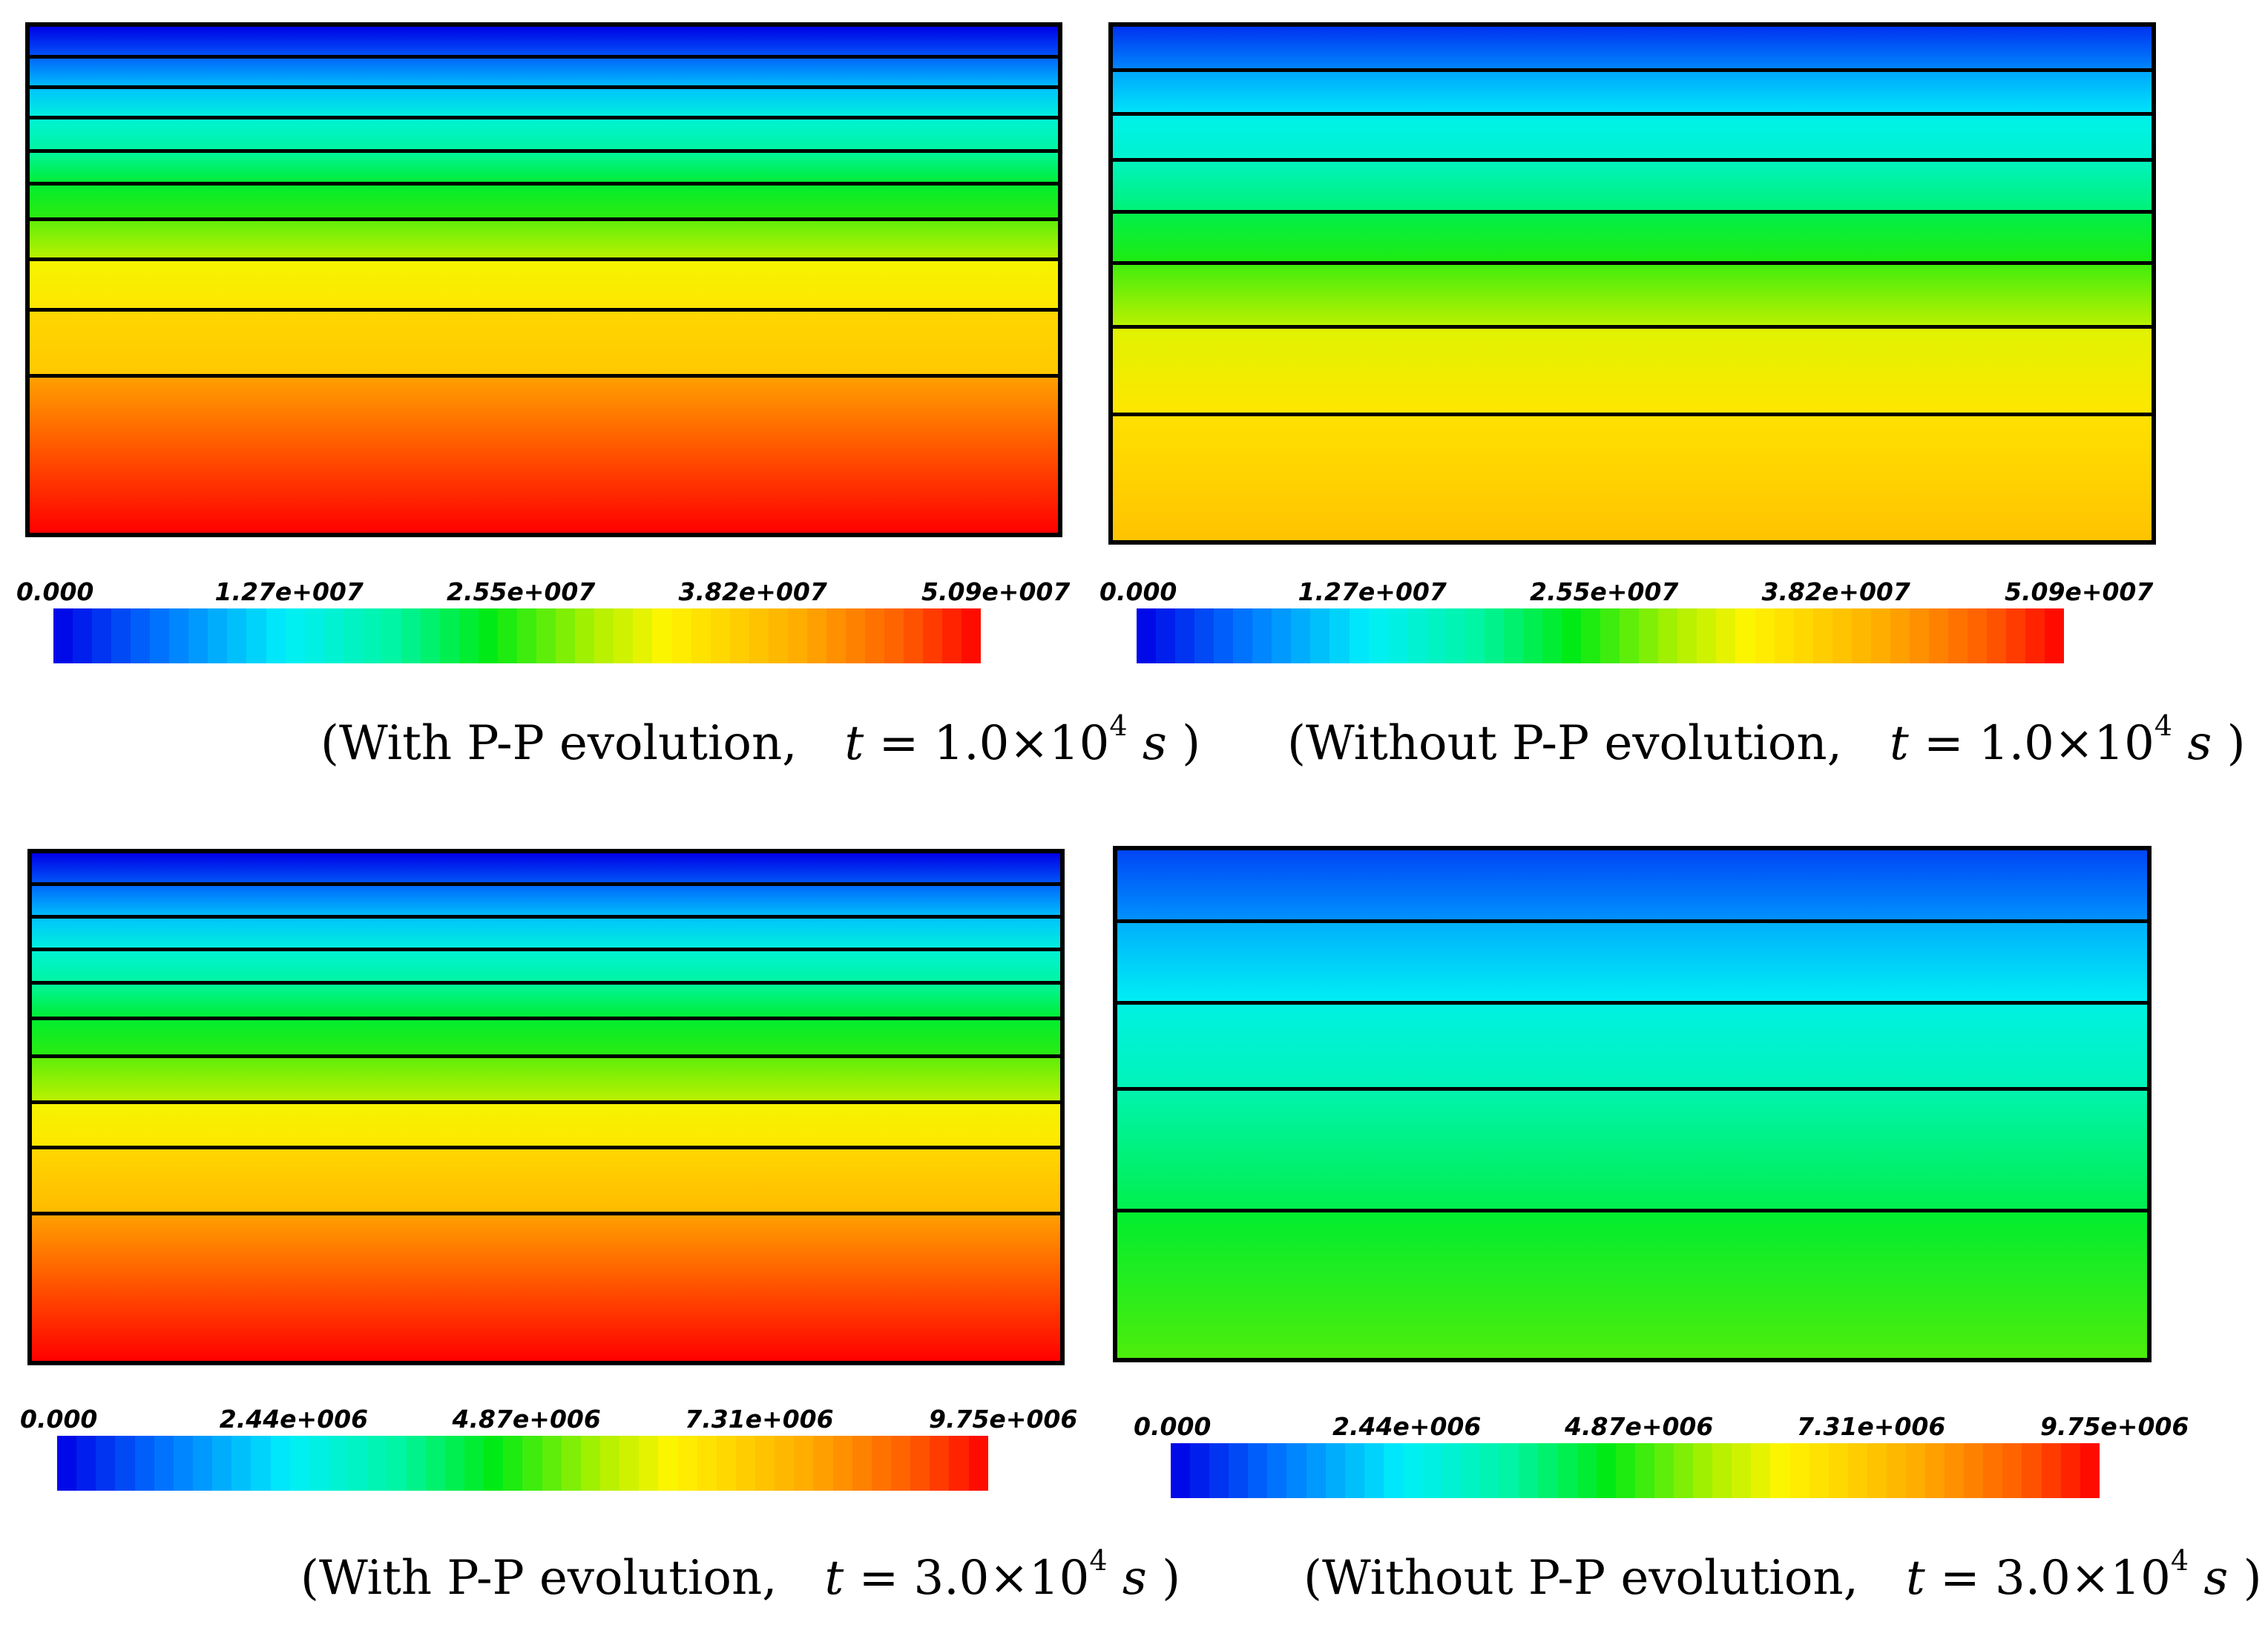  I want to click on caption-exponent: 4, so click(1118, 726).